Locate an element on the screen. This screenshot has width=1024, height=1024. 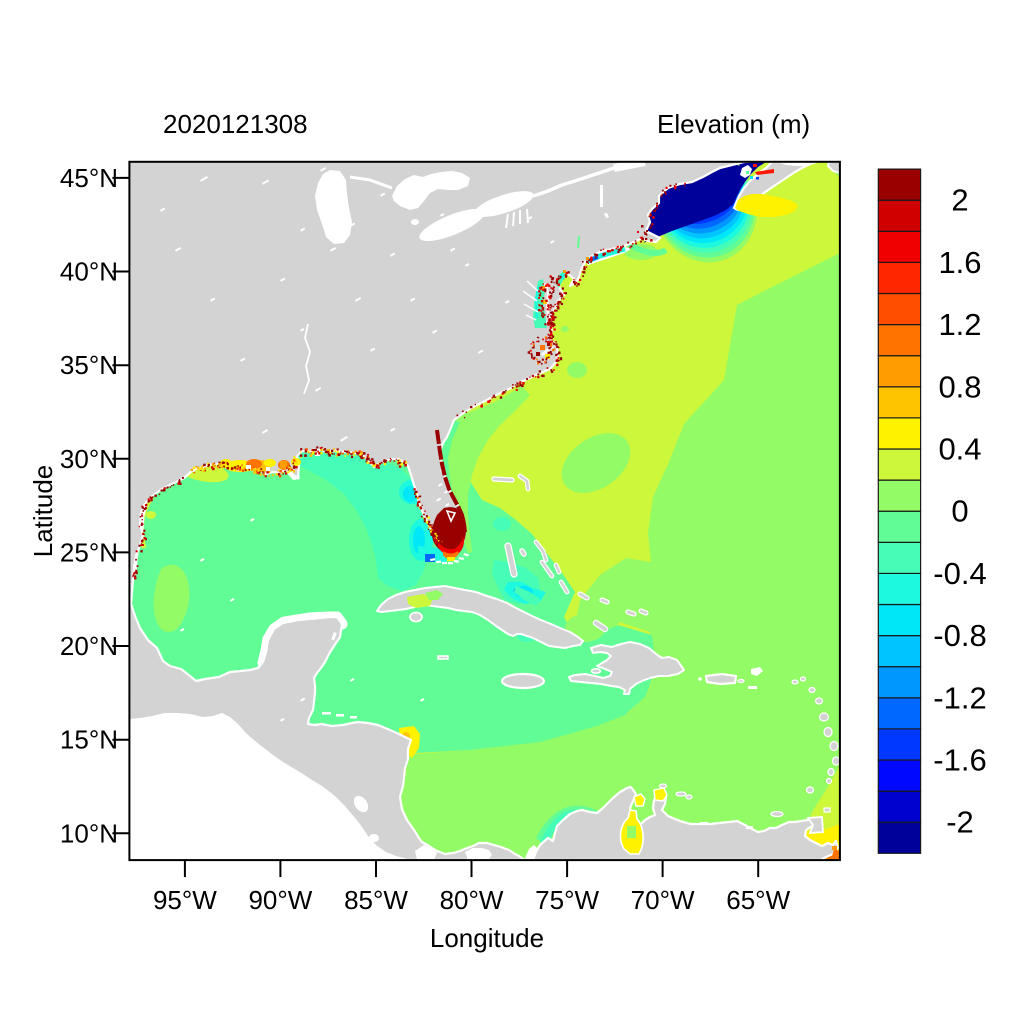
svg-text: 1.6 is located at coordinates (959, 262).